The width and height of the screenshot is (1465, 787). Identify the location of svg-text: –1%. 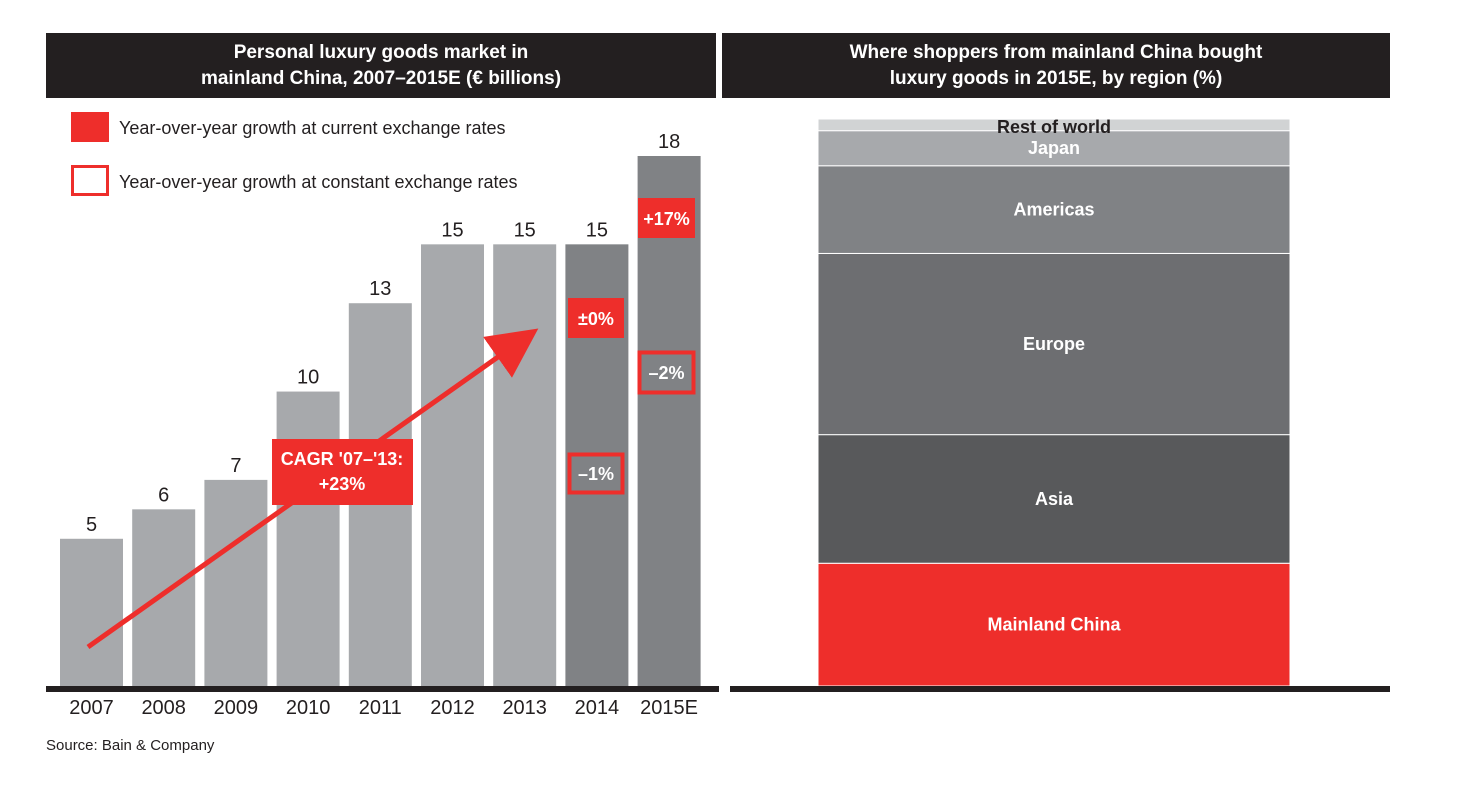
(596, 474).